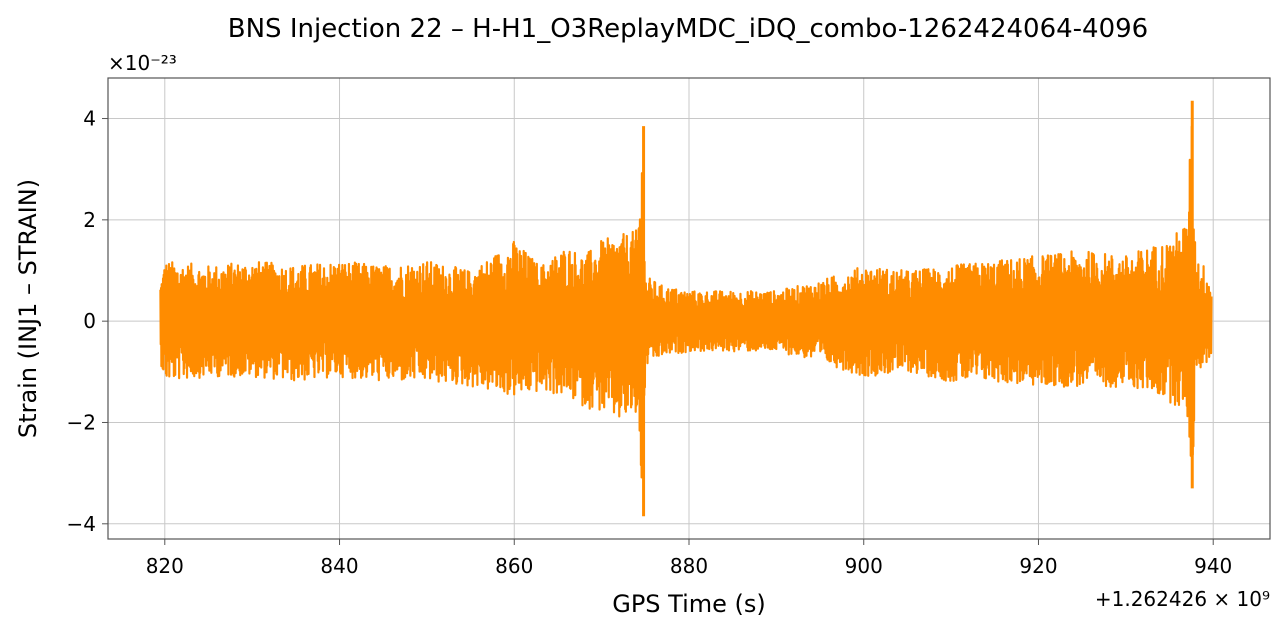 The image size is (1284, 633). I want to click on x-tick-label: 840, so click(339, 566).